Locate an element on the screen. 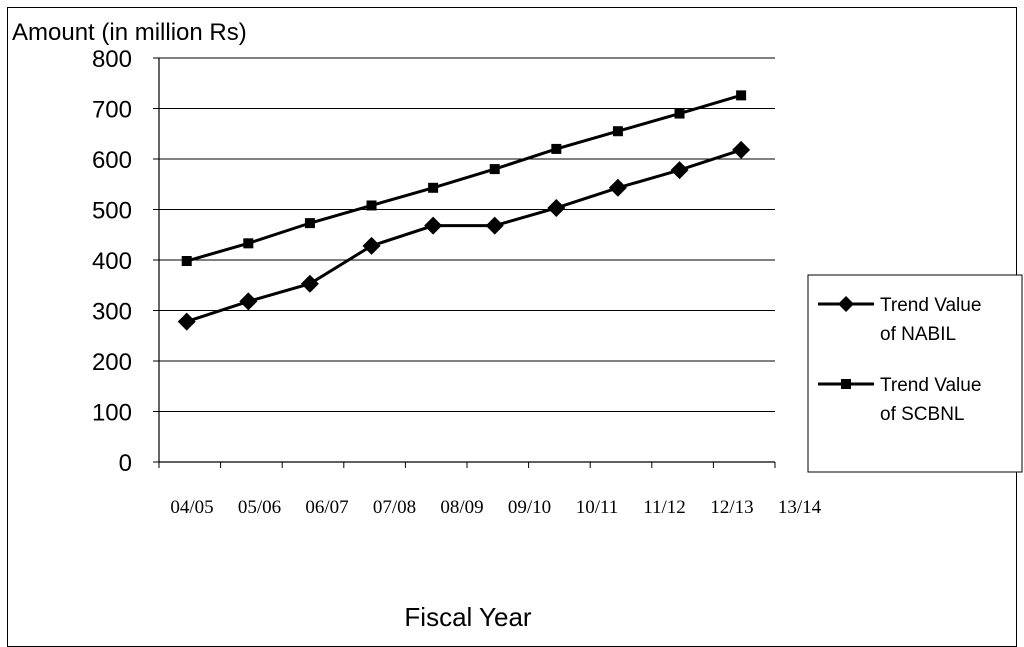 The height and width of the screenshot is (647, 1024). legend-label: of SCBNL is located at coordinates (922, 414).